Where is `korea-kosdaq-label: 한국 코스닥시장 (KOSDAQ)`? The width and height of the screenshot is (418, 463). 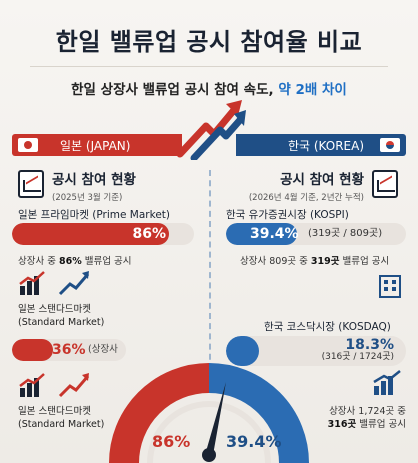 korea-kosdaq-label: 한국 코스닥시장 (KOSDAQ) is located at coordinates (327, 327).